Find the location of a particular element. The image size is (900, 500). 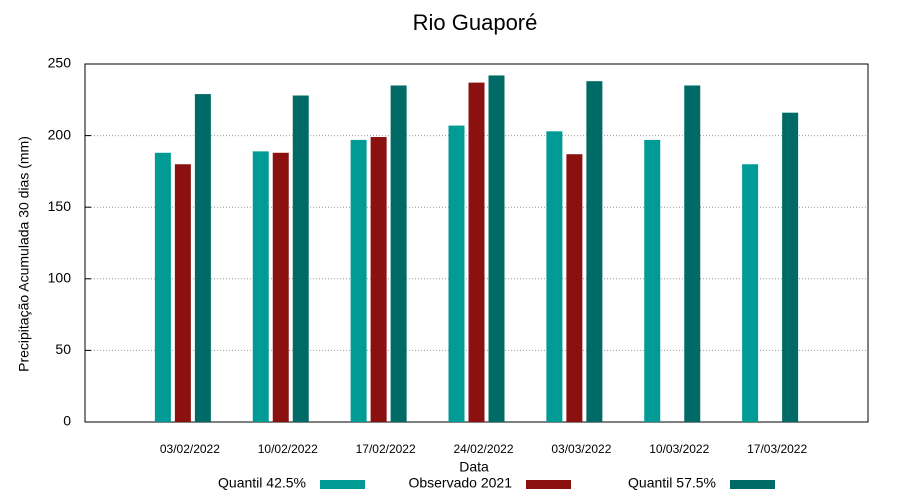

y-tick-label: 100 is located at coordinates (60, 278).